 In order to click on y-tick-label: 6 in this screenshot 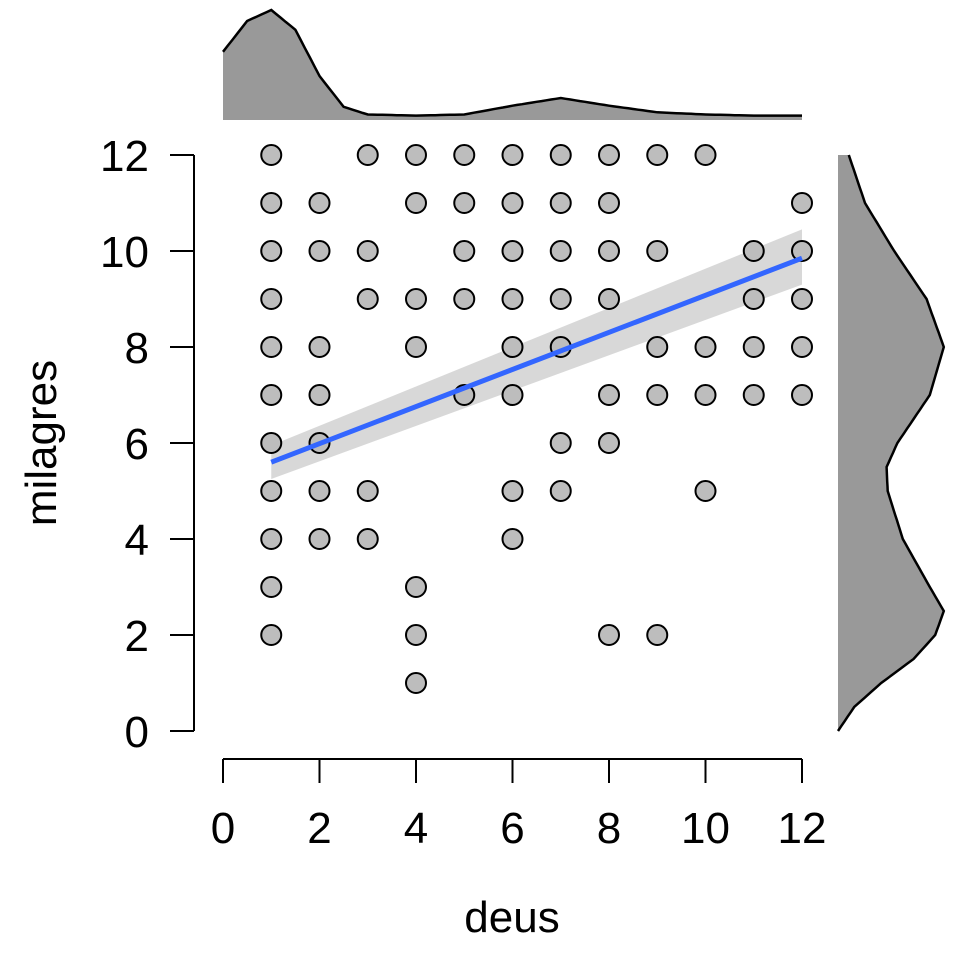, I will do `click(137, 444)`.